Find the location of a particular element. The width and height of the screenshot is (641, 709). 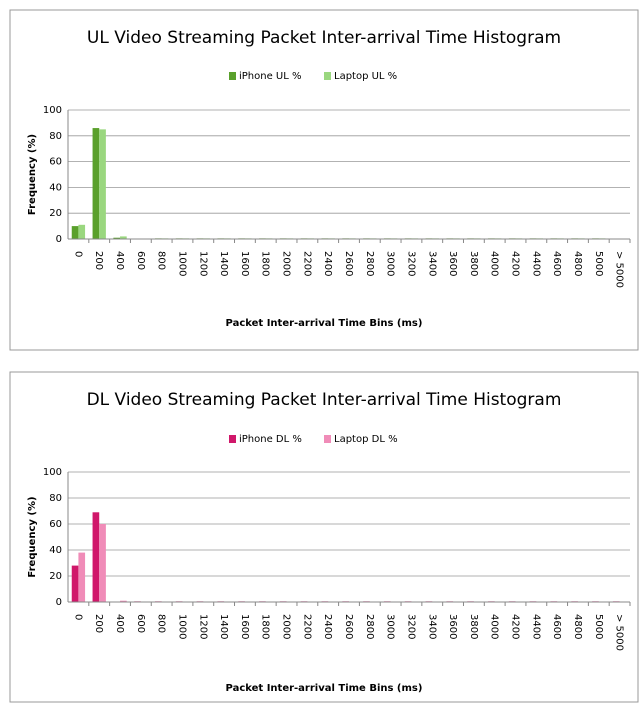

legend-label: iPhone UL % is located at coordinates (270, 76).